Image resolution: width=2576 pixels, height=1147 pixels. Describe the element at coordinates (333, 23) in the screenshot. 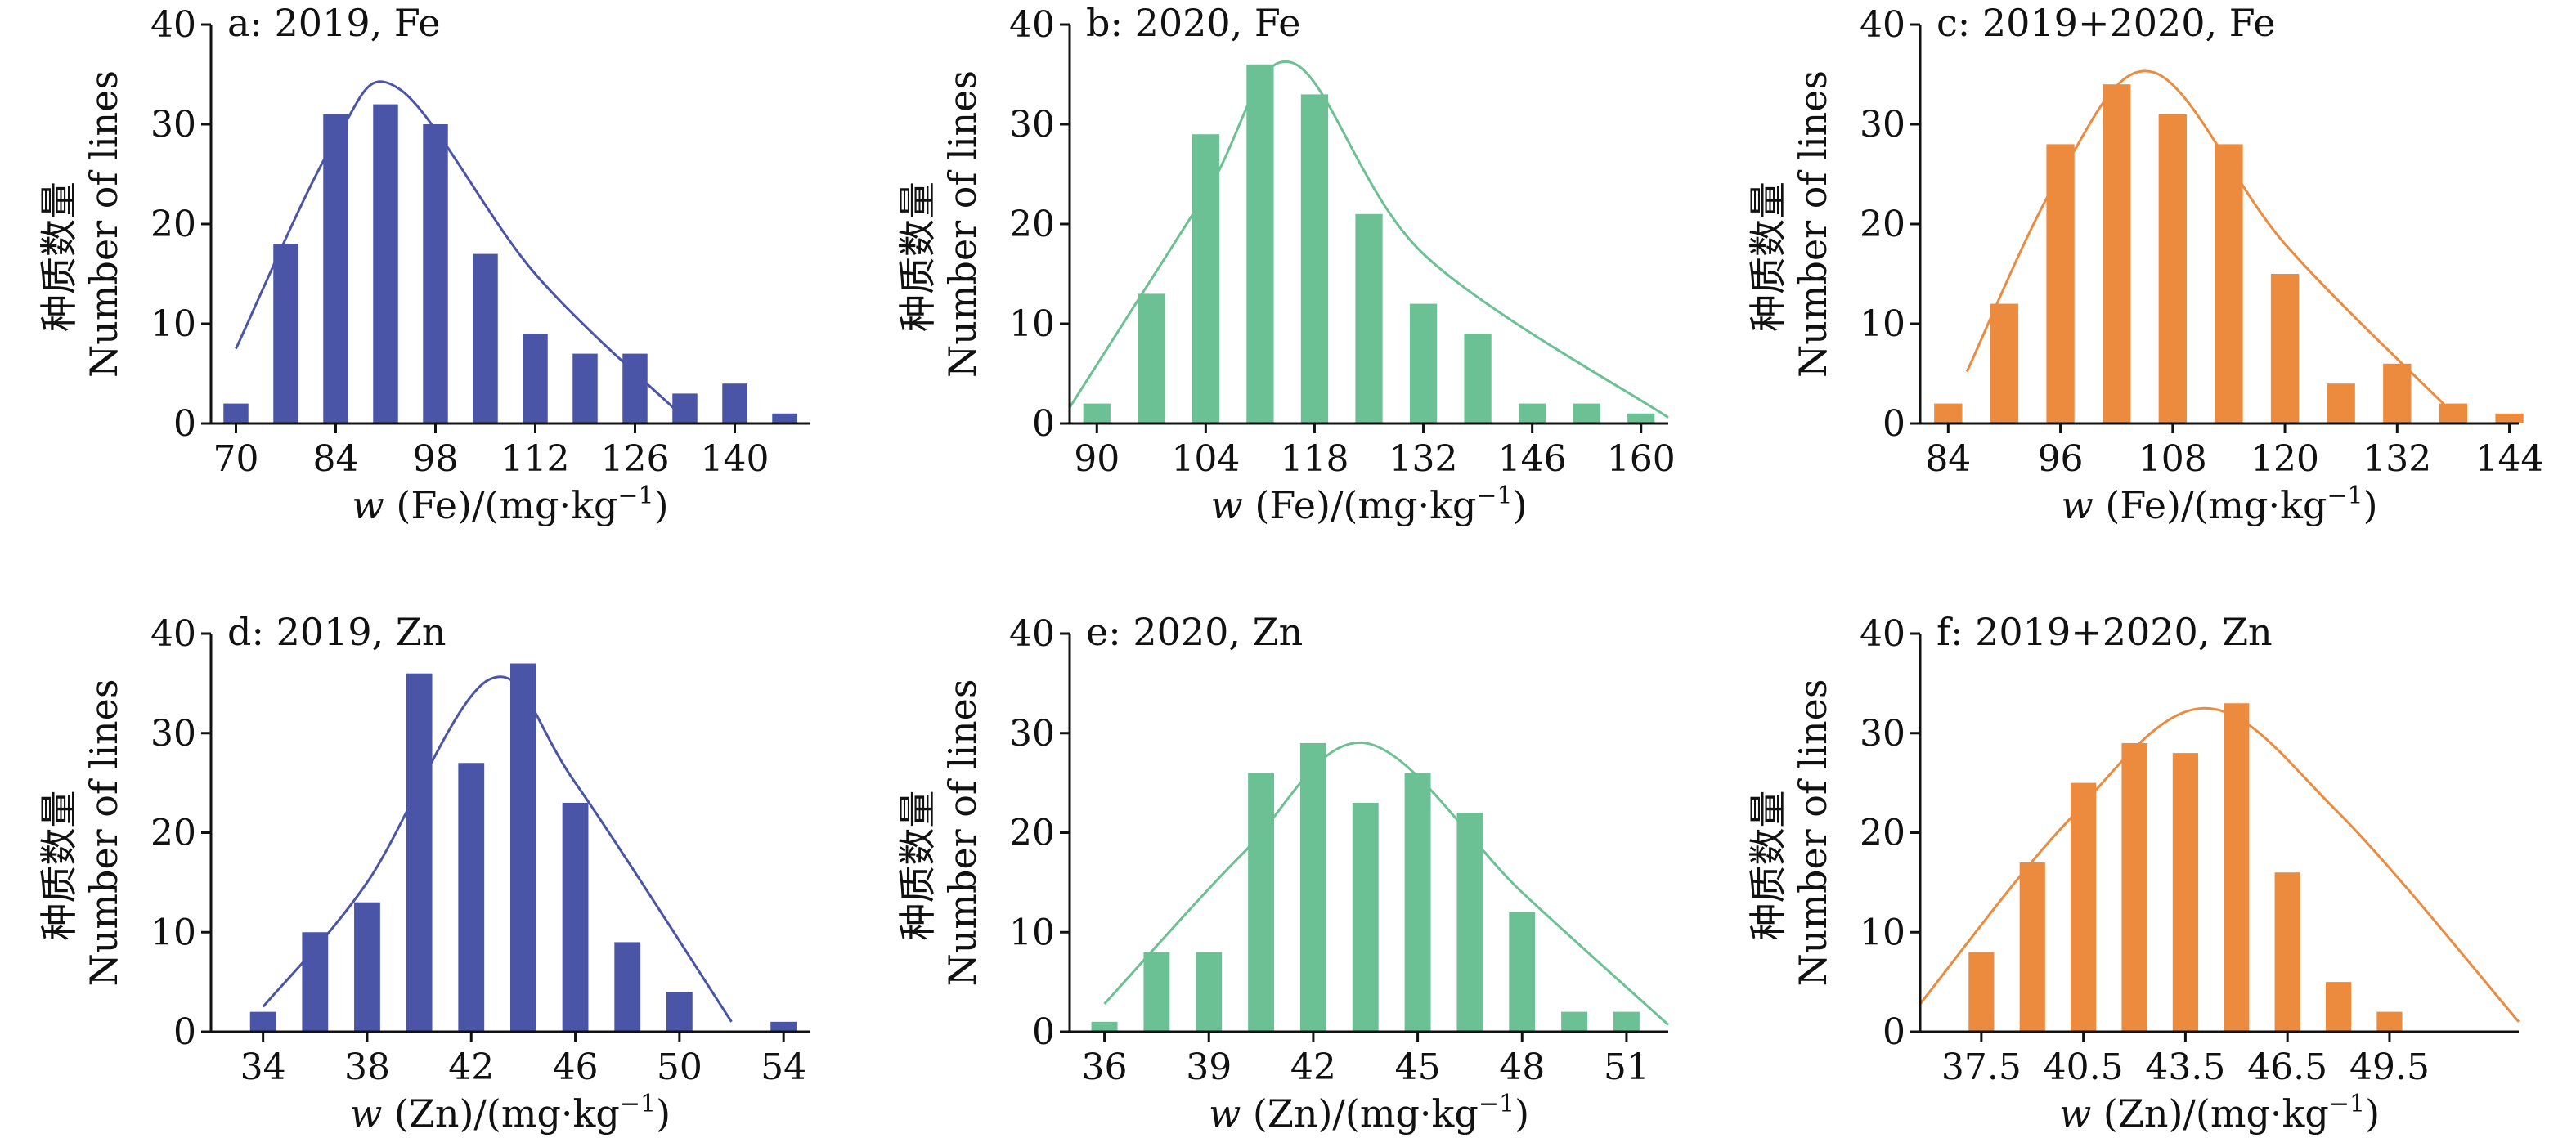

I see `panel-title: a: 2019, Fe` at that location.